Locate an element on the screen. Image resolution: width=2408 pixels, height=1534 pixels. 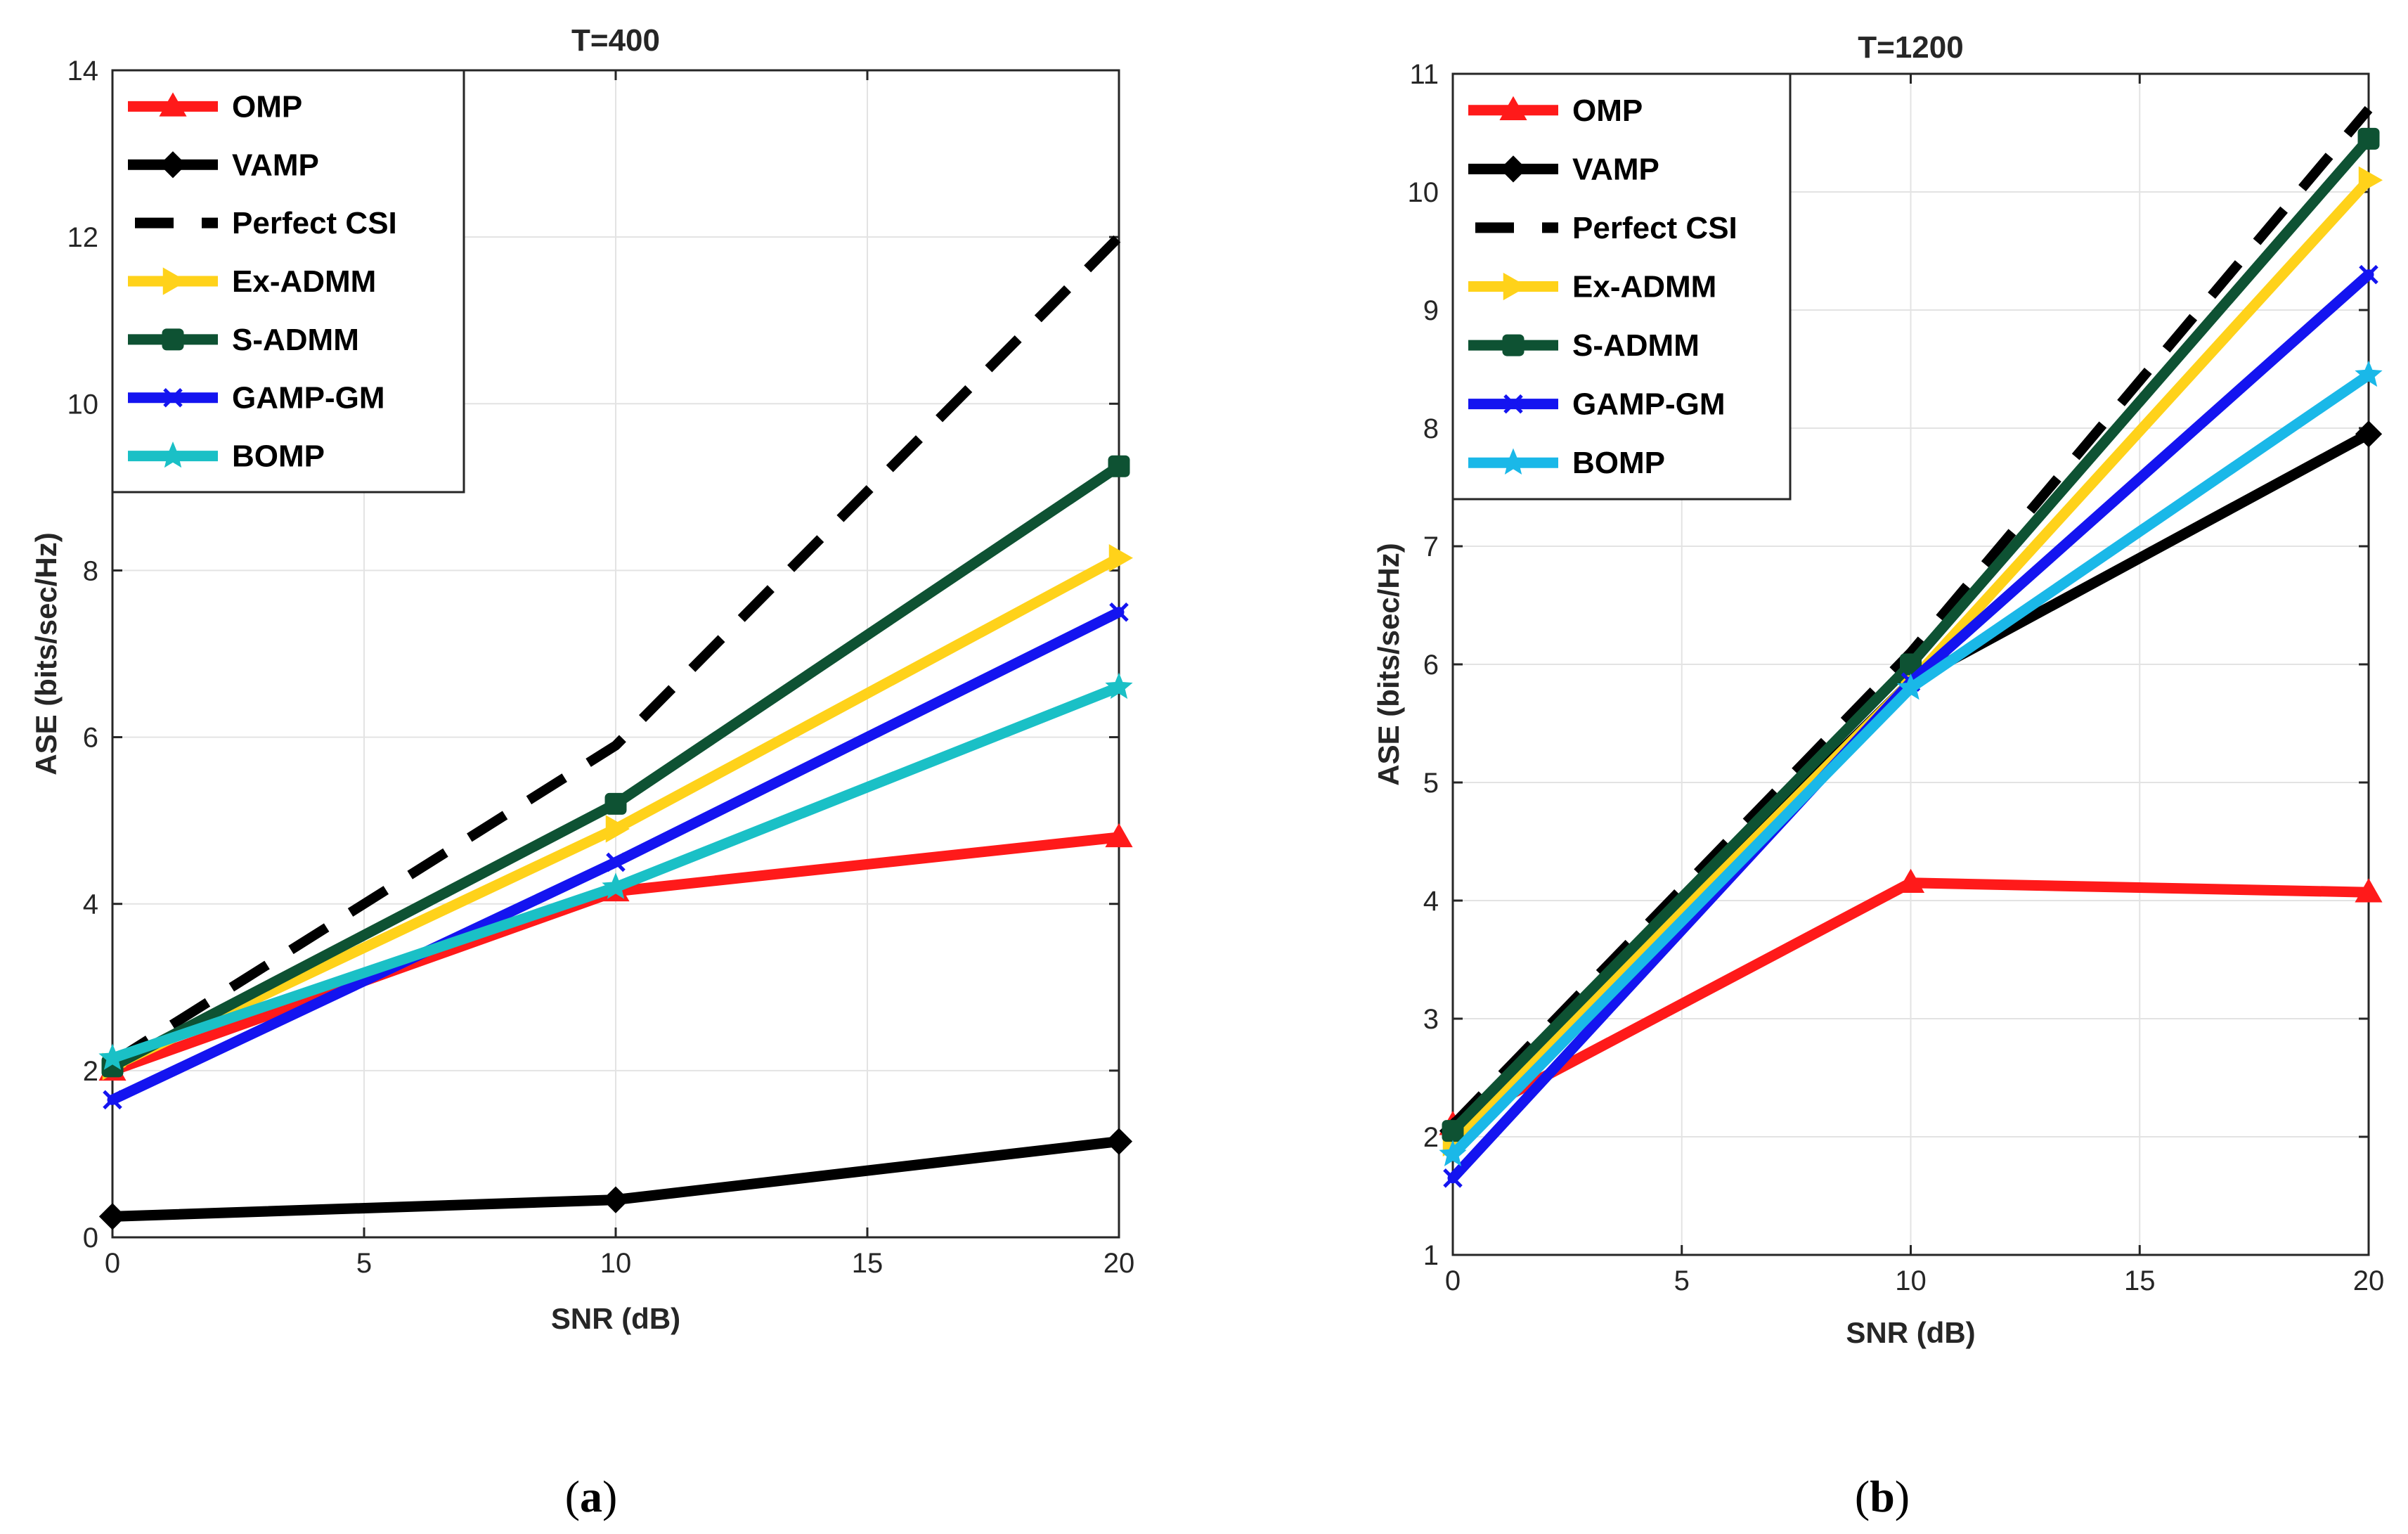
legend-entry-s-admm: S-ADMM is located at coordinates (1584, 345).